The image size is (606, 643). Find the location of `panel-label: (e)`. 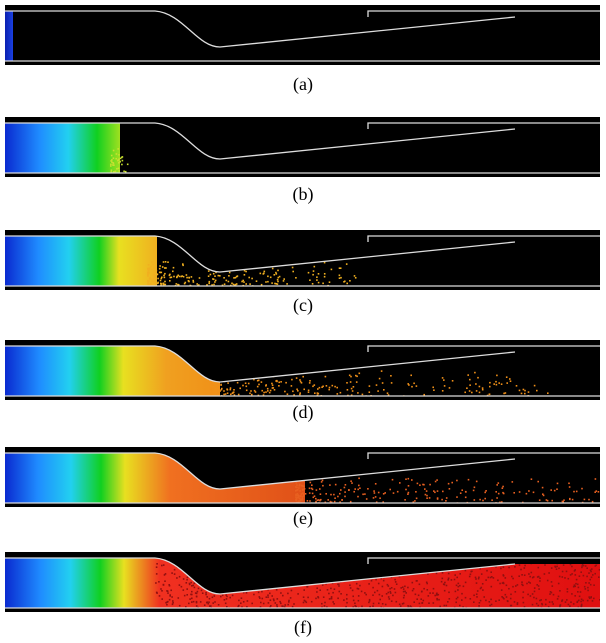

panel-label: (e) is located at coordinates (303, 518).